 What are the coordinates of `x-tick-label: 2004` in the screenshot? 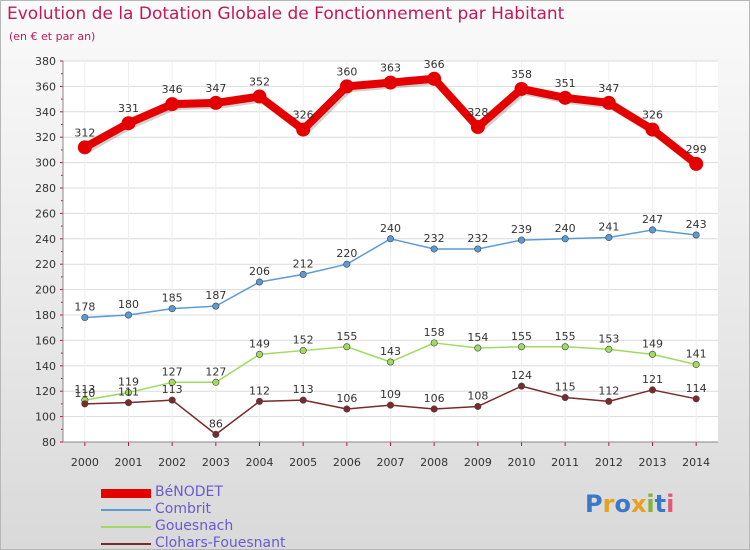 It's located at (260, 462).